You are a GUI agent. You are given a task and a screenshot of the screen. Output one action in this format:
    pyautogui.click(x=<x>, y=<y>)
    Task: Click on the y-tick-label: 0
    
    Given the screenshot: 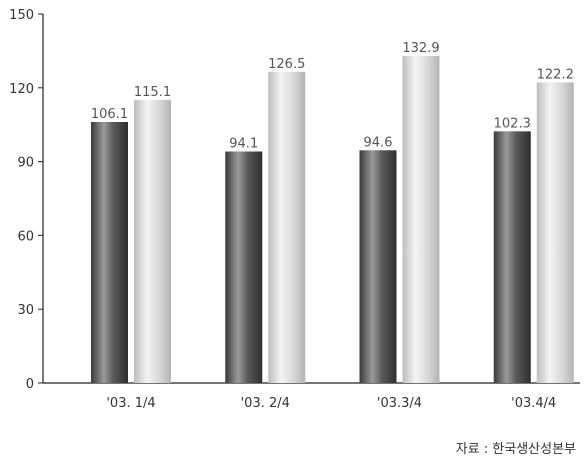 What is the action you would take?
    pyautogui.click(x=30, y=384)
    